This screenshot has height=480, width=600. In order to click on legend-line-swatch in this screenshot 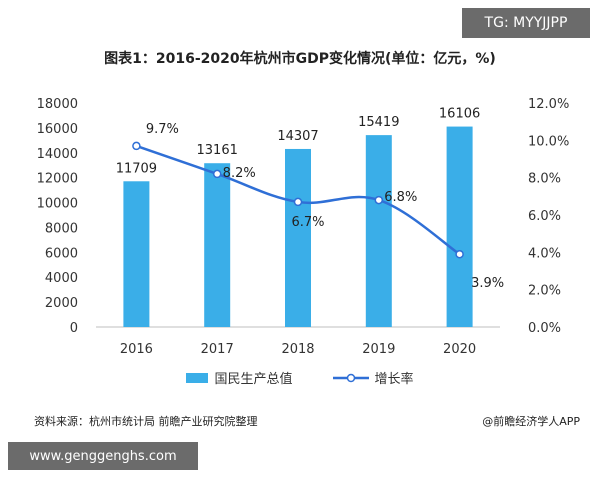, I will do `click(350, 377)`.